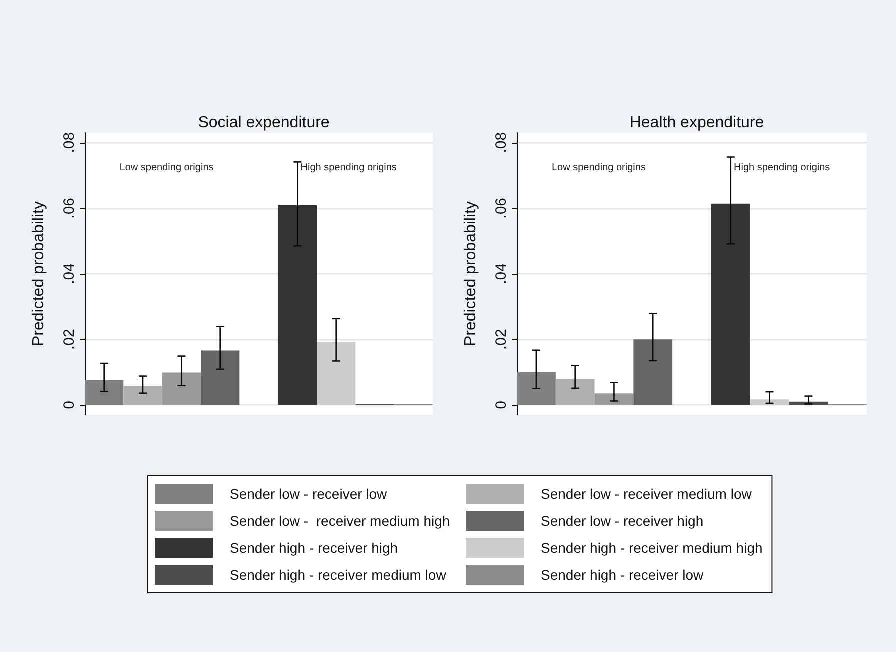 The width and height of the screenshot is (896, 652). I want to click on legend-label: Sender high - receiver medium low, so click(339, 575).